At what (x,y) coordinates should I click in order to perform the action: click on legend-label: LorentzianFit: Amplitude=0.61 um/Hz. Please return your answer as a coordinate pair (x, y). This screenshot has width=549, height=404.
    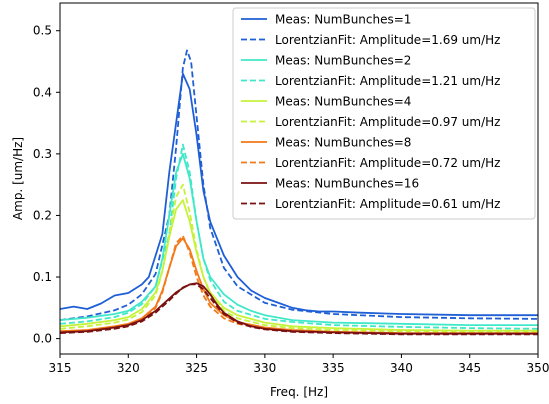
    Looking at the image, I should click on (387, 204).